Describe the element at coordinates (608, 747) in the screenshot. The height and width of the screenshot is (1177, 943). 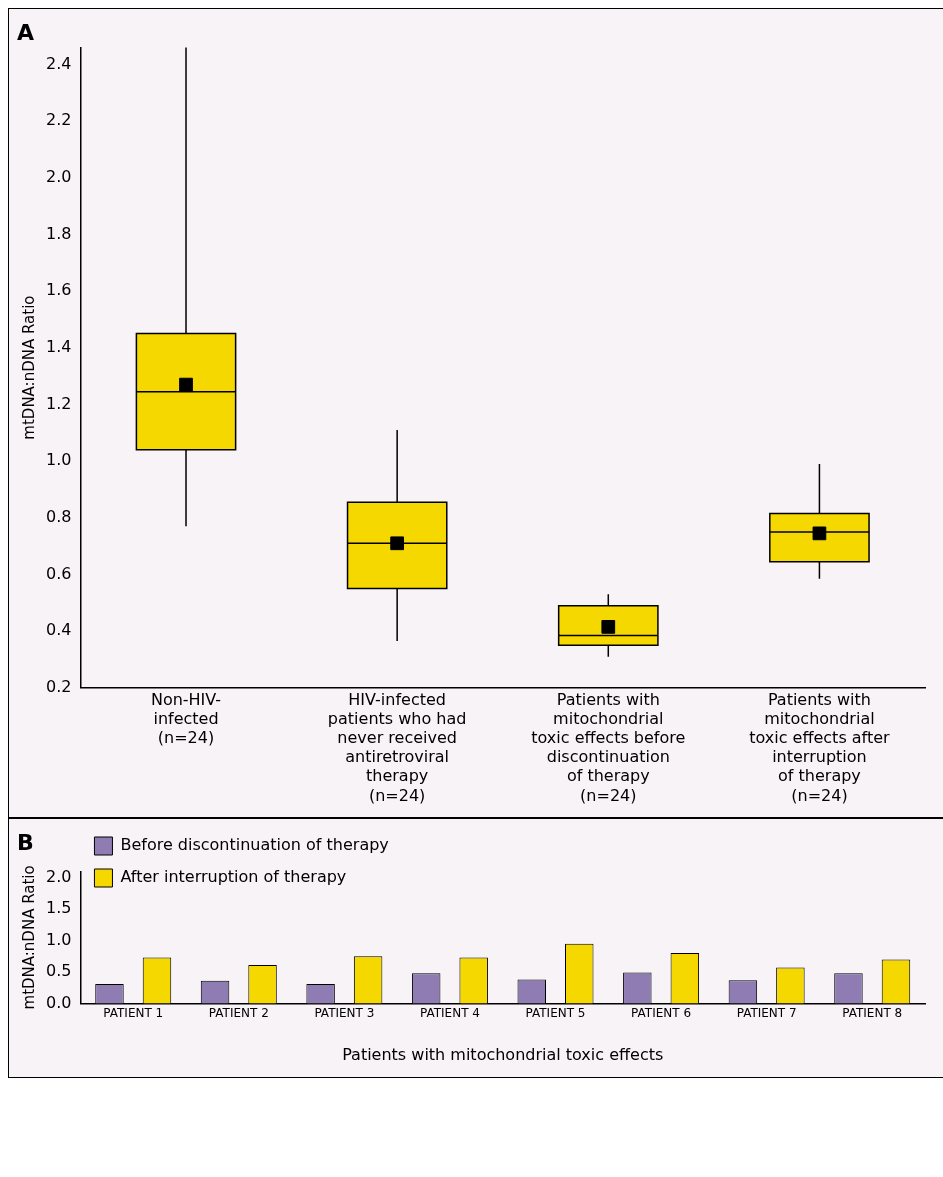
I see `x-tick-label: Patients with mitochondrial toxic effects before discontinuation of therapy (n=24)` at that location.